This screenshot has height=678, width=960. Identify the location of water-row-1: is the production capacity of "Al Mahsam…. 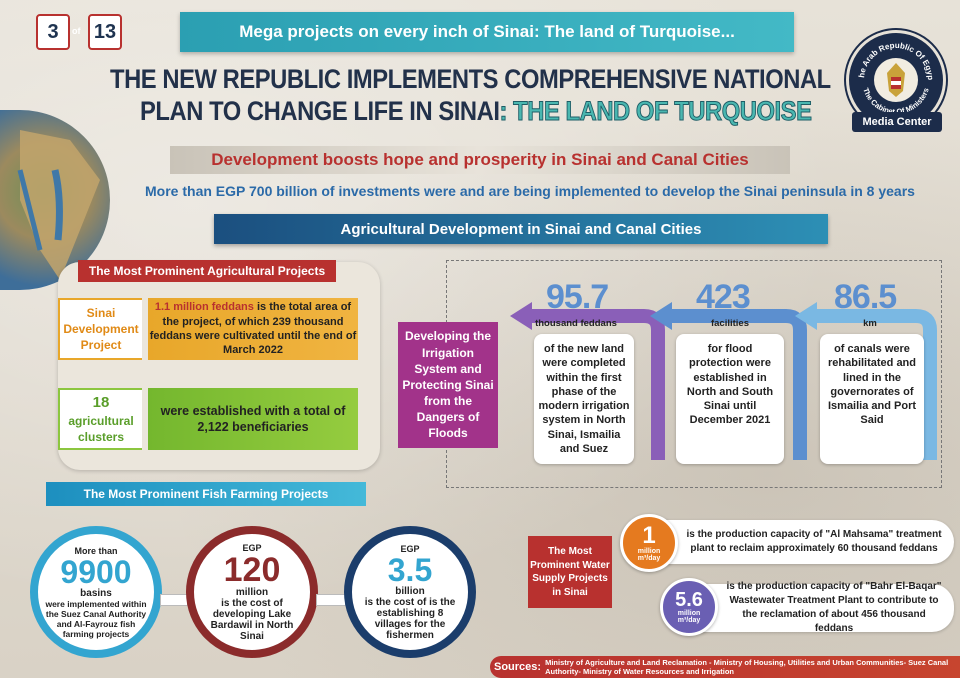
(797, 542).